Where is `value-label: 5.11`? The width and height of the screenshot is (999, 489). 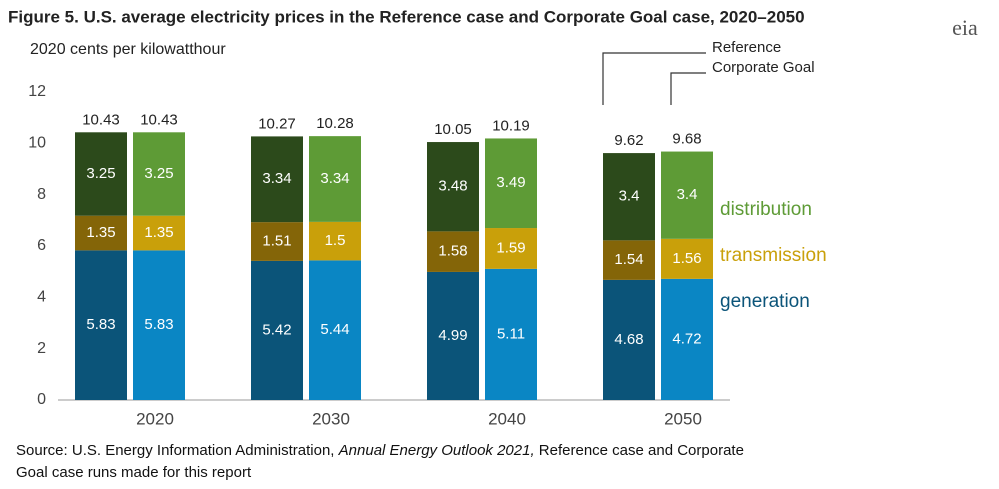 value-label: 5.11 is located at coordinates (511, 333).